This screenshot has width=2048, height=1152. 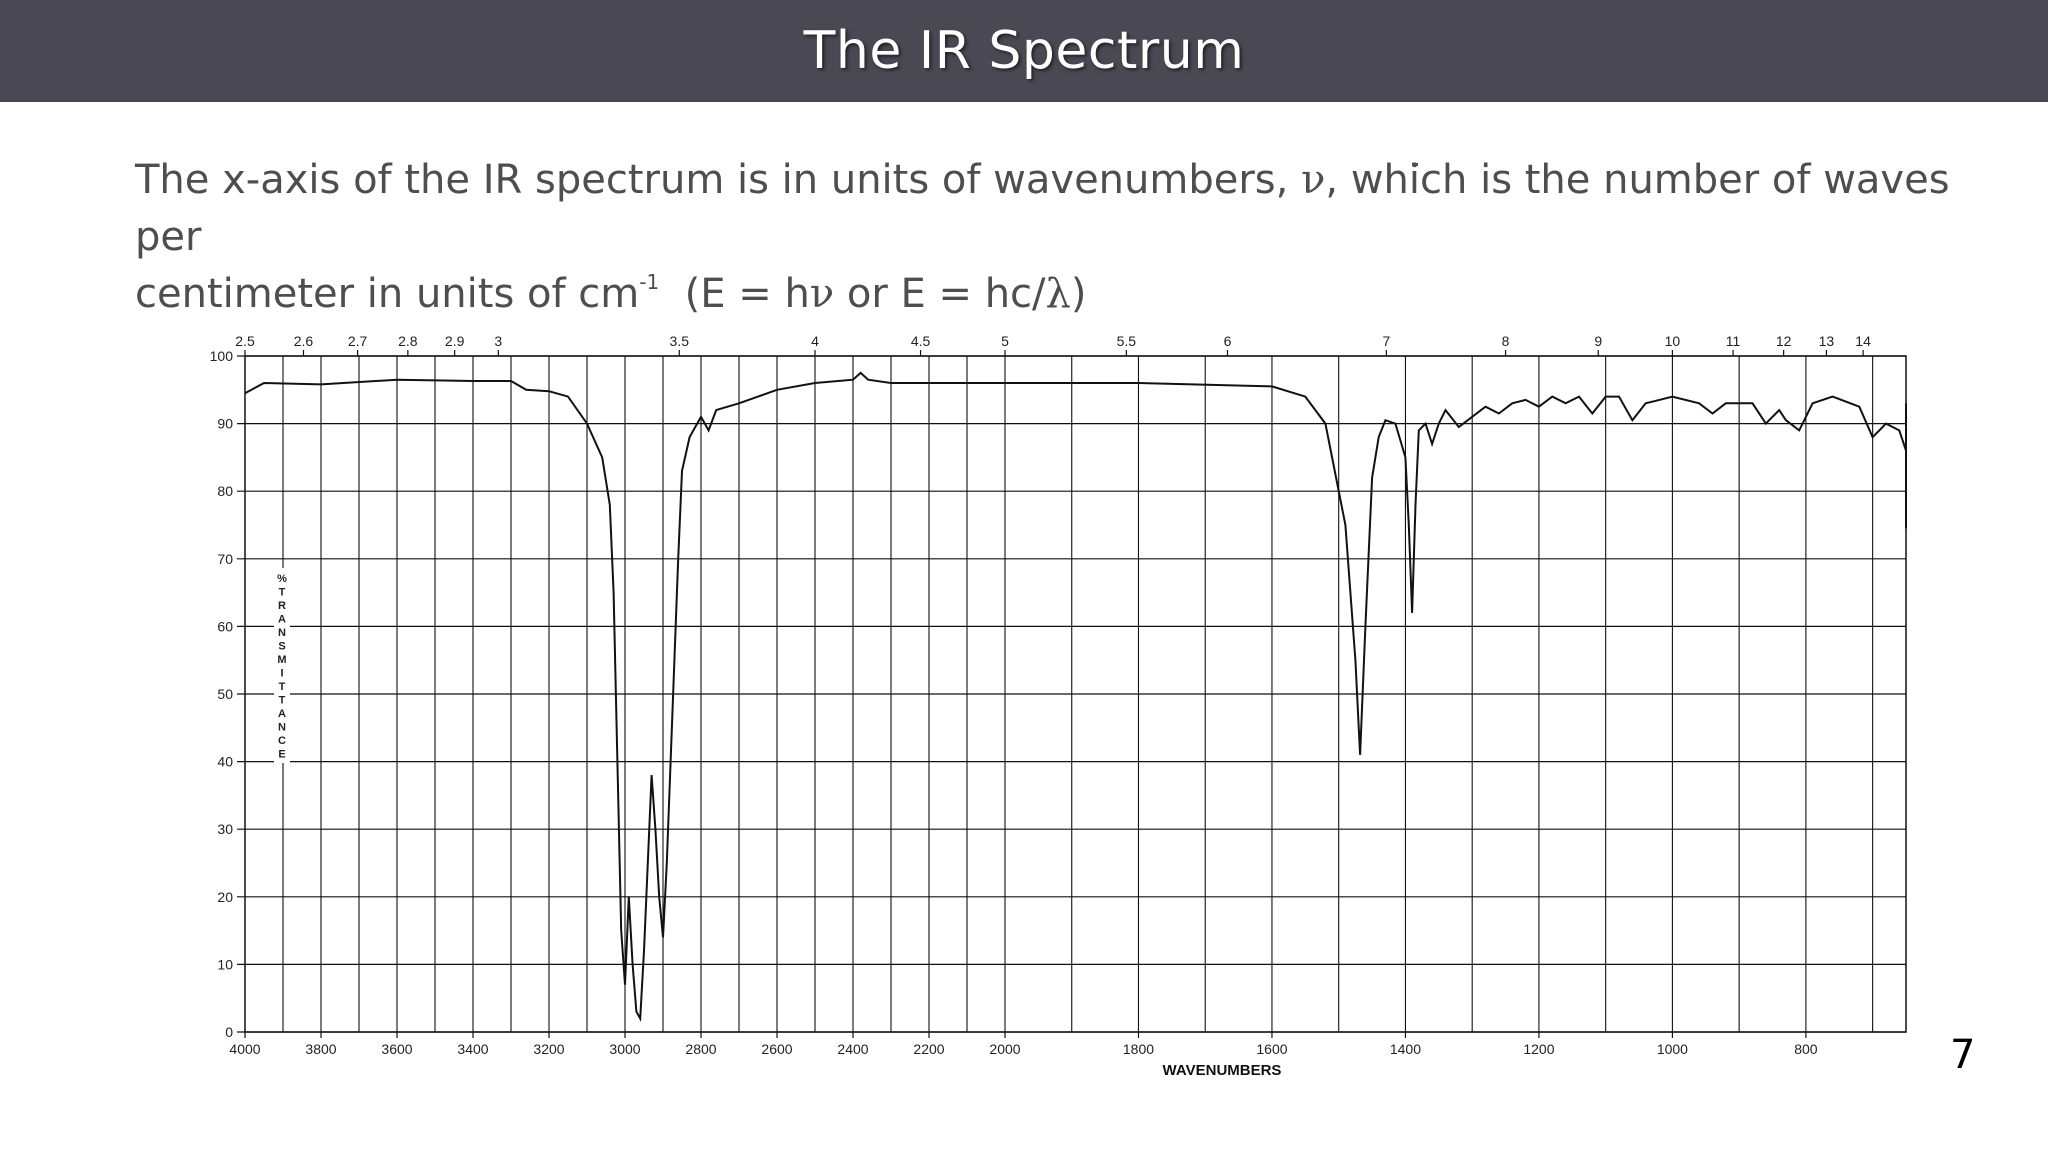 I want to click on top-tick-label: 8, so click(x=1506, y=341).